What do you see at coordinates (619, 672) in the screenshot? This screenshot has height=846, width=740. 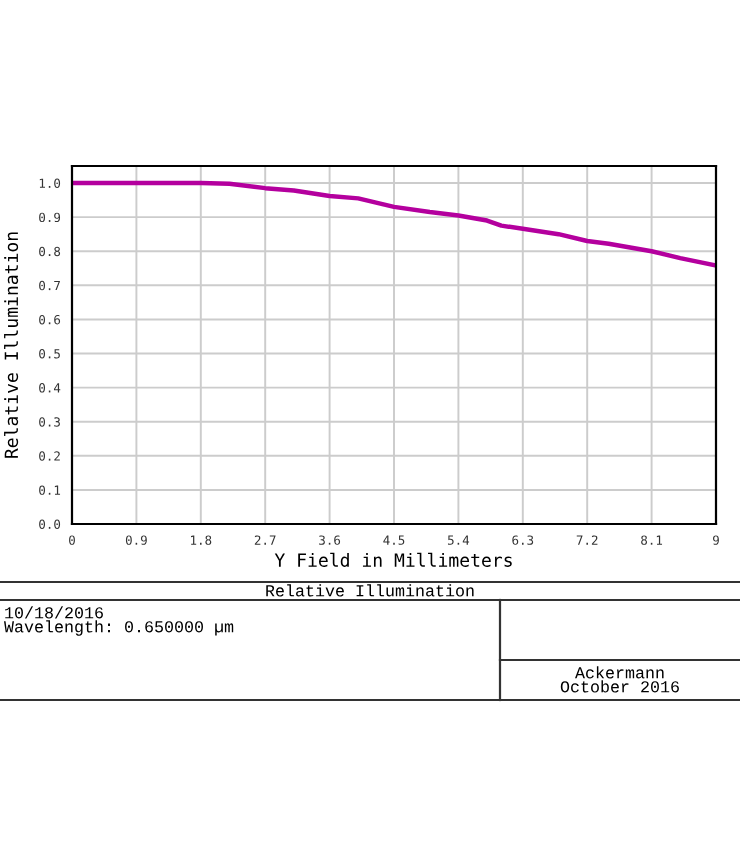 I see `text: Ackermann` at bounding box center [619, 672].